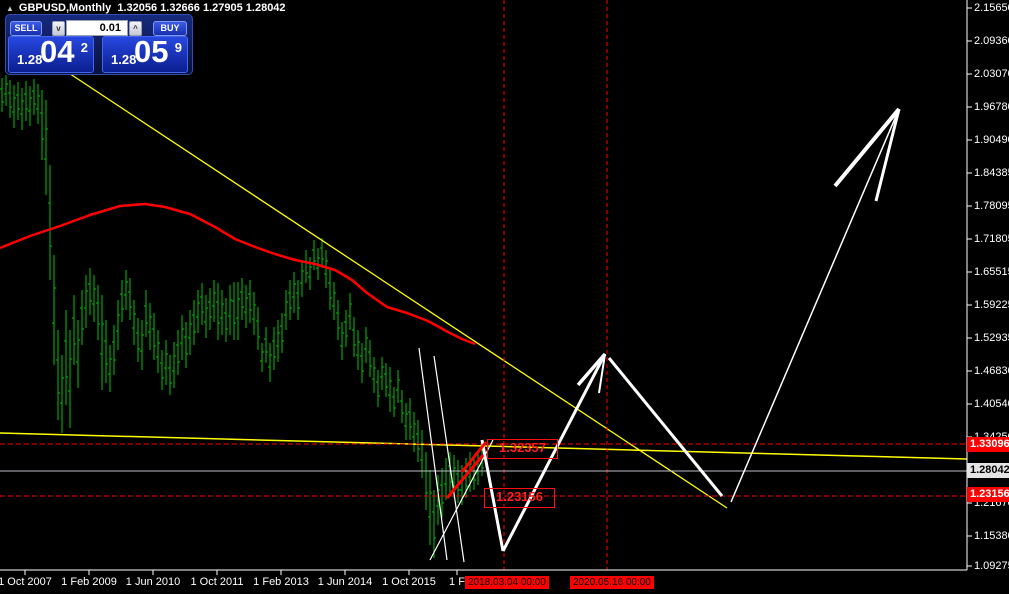  What do you see at coordinates (409, 582) in the screenshot?
I see `time-axis-label: 1 Oct 2015` at bounding box center [409, 582].